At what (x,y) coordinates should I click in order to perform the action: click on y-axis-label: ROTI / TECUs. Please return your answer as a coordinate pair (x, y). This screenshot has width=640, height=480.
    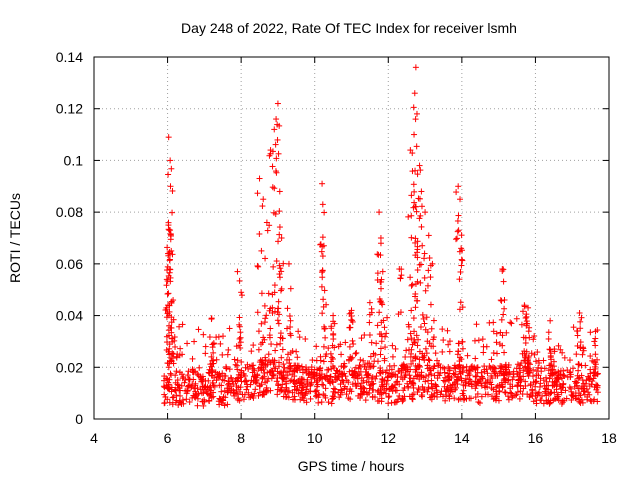
    Looking at the image, I should click on (15, 238).